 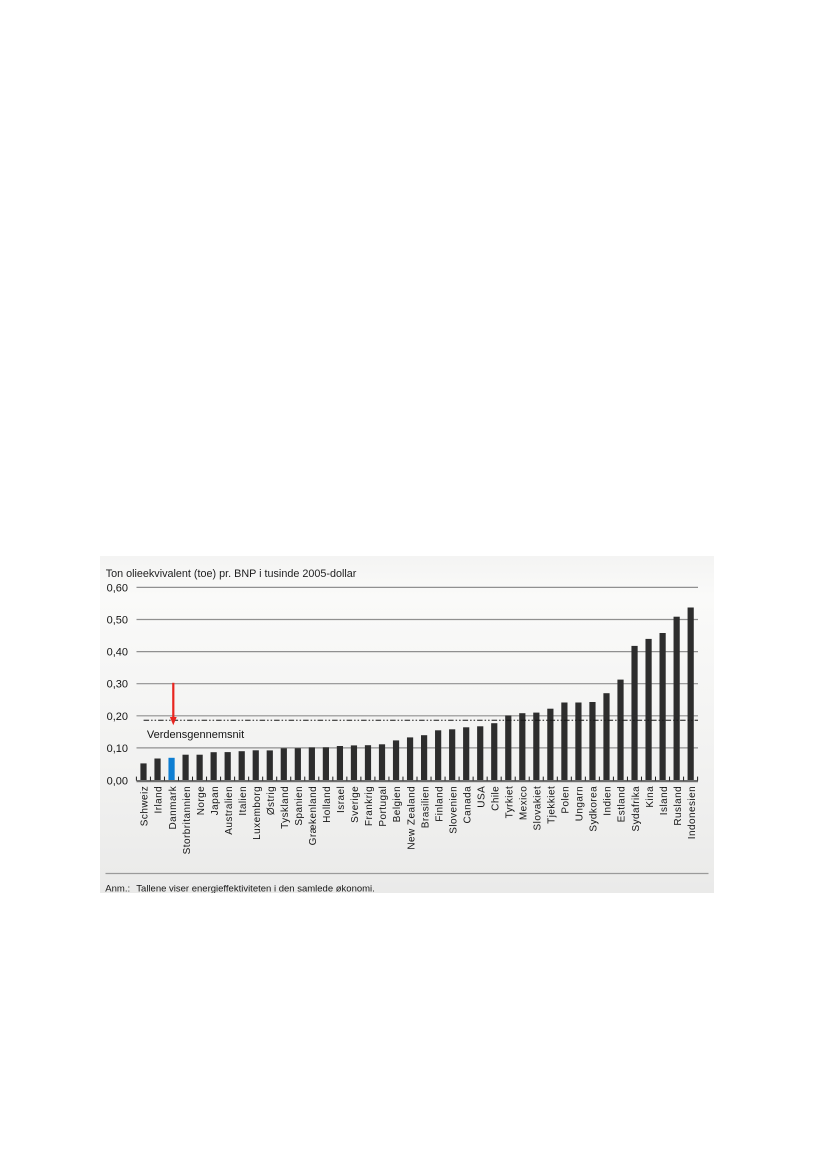 What do you see at coordinates (495, 798) in the screenshot?
I see `svg-text: Chile` at bounding box center [495, 798].